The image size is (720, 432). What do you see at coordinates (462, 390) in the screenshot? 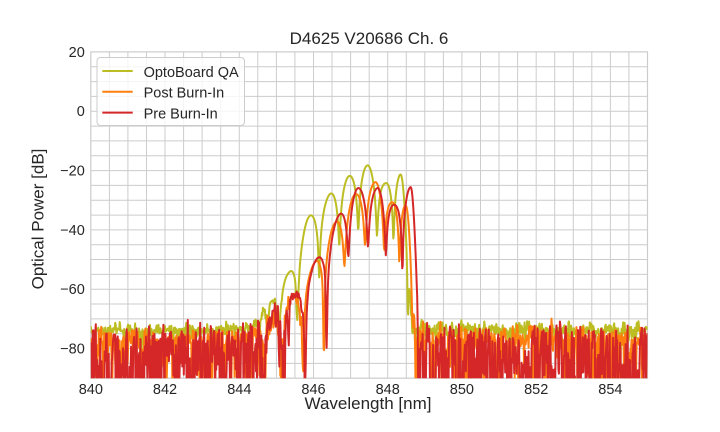
I see `svg-text: 850` at bounding box center [462, 390].